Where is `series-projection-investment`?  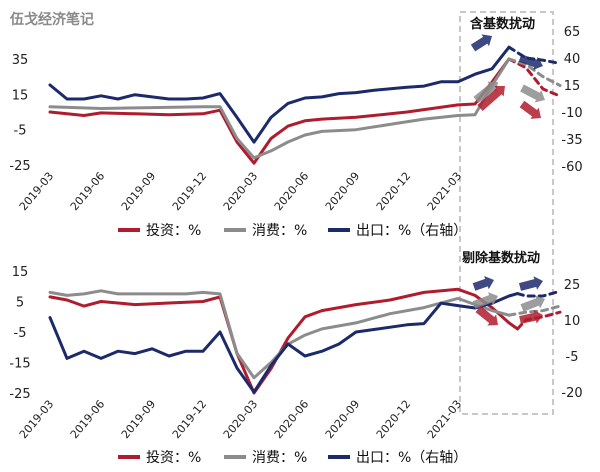
series-projection-investment is located at coordinates (534, 77).